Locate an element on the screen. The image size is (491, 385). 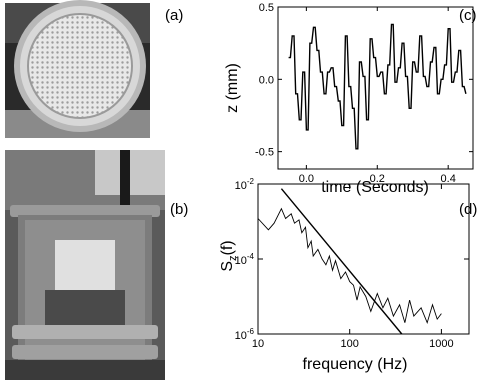
x-tick-label-d: 1000 is located at coordinates (441, 344).